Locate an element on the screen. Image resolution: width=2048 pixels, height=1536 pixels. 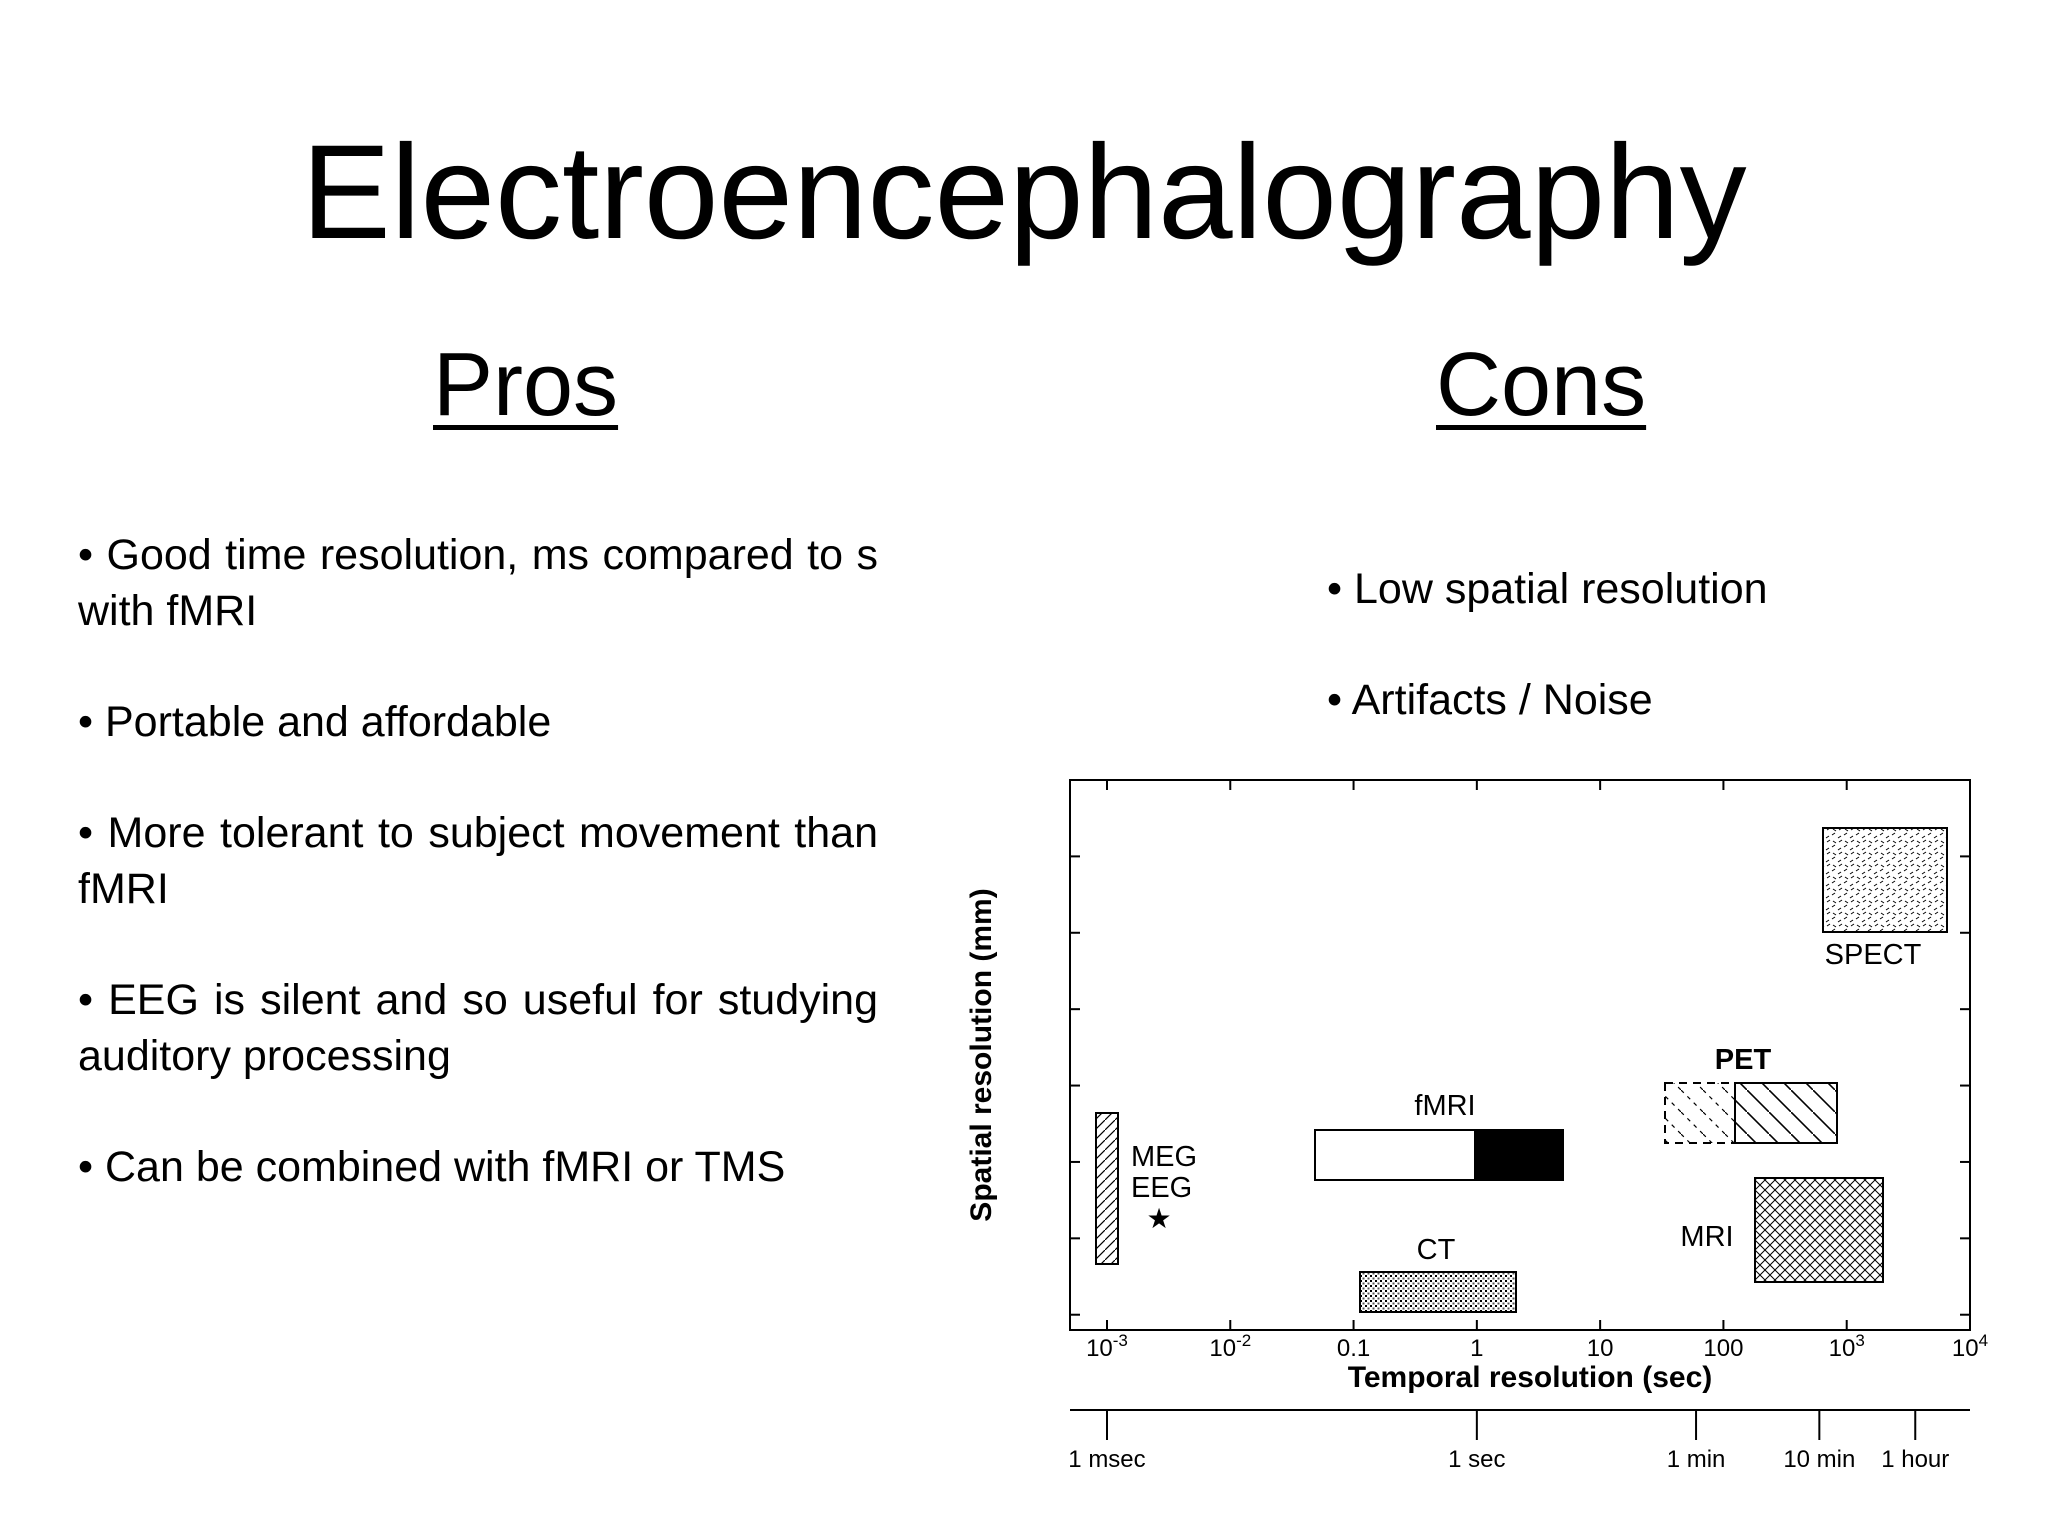
spect-label: SPECT is located at coordinates (1873, 955).